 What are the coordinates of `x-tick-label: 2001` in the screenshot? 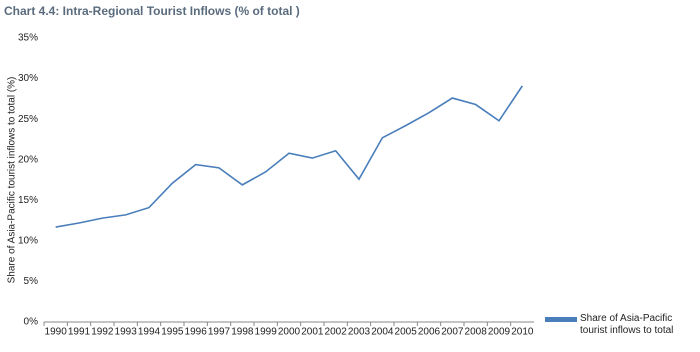 It's located at (312, 332).